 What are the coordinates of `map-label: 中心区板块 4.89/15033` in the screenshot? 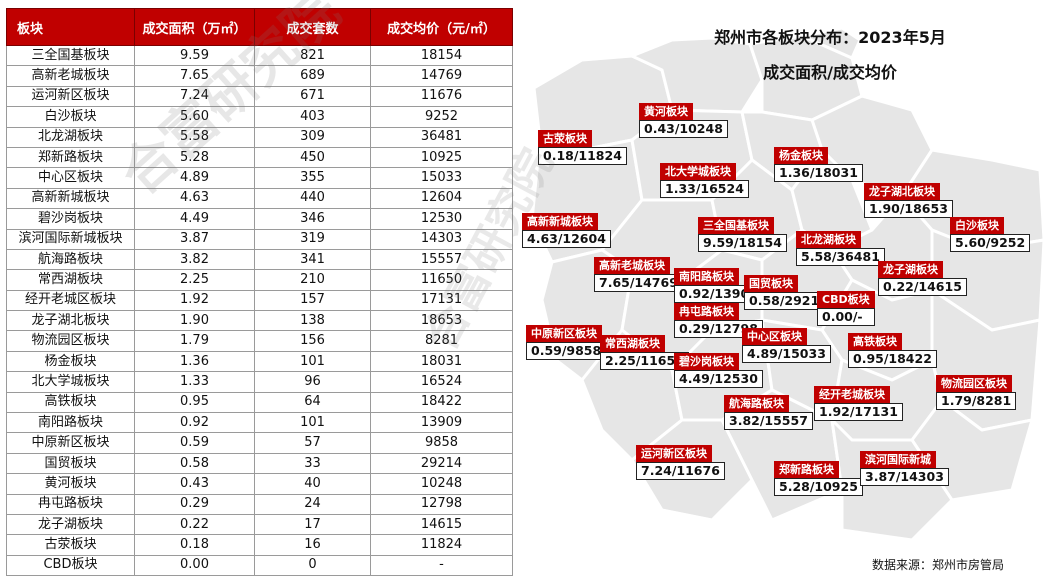 It's located at (786, 344).